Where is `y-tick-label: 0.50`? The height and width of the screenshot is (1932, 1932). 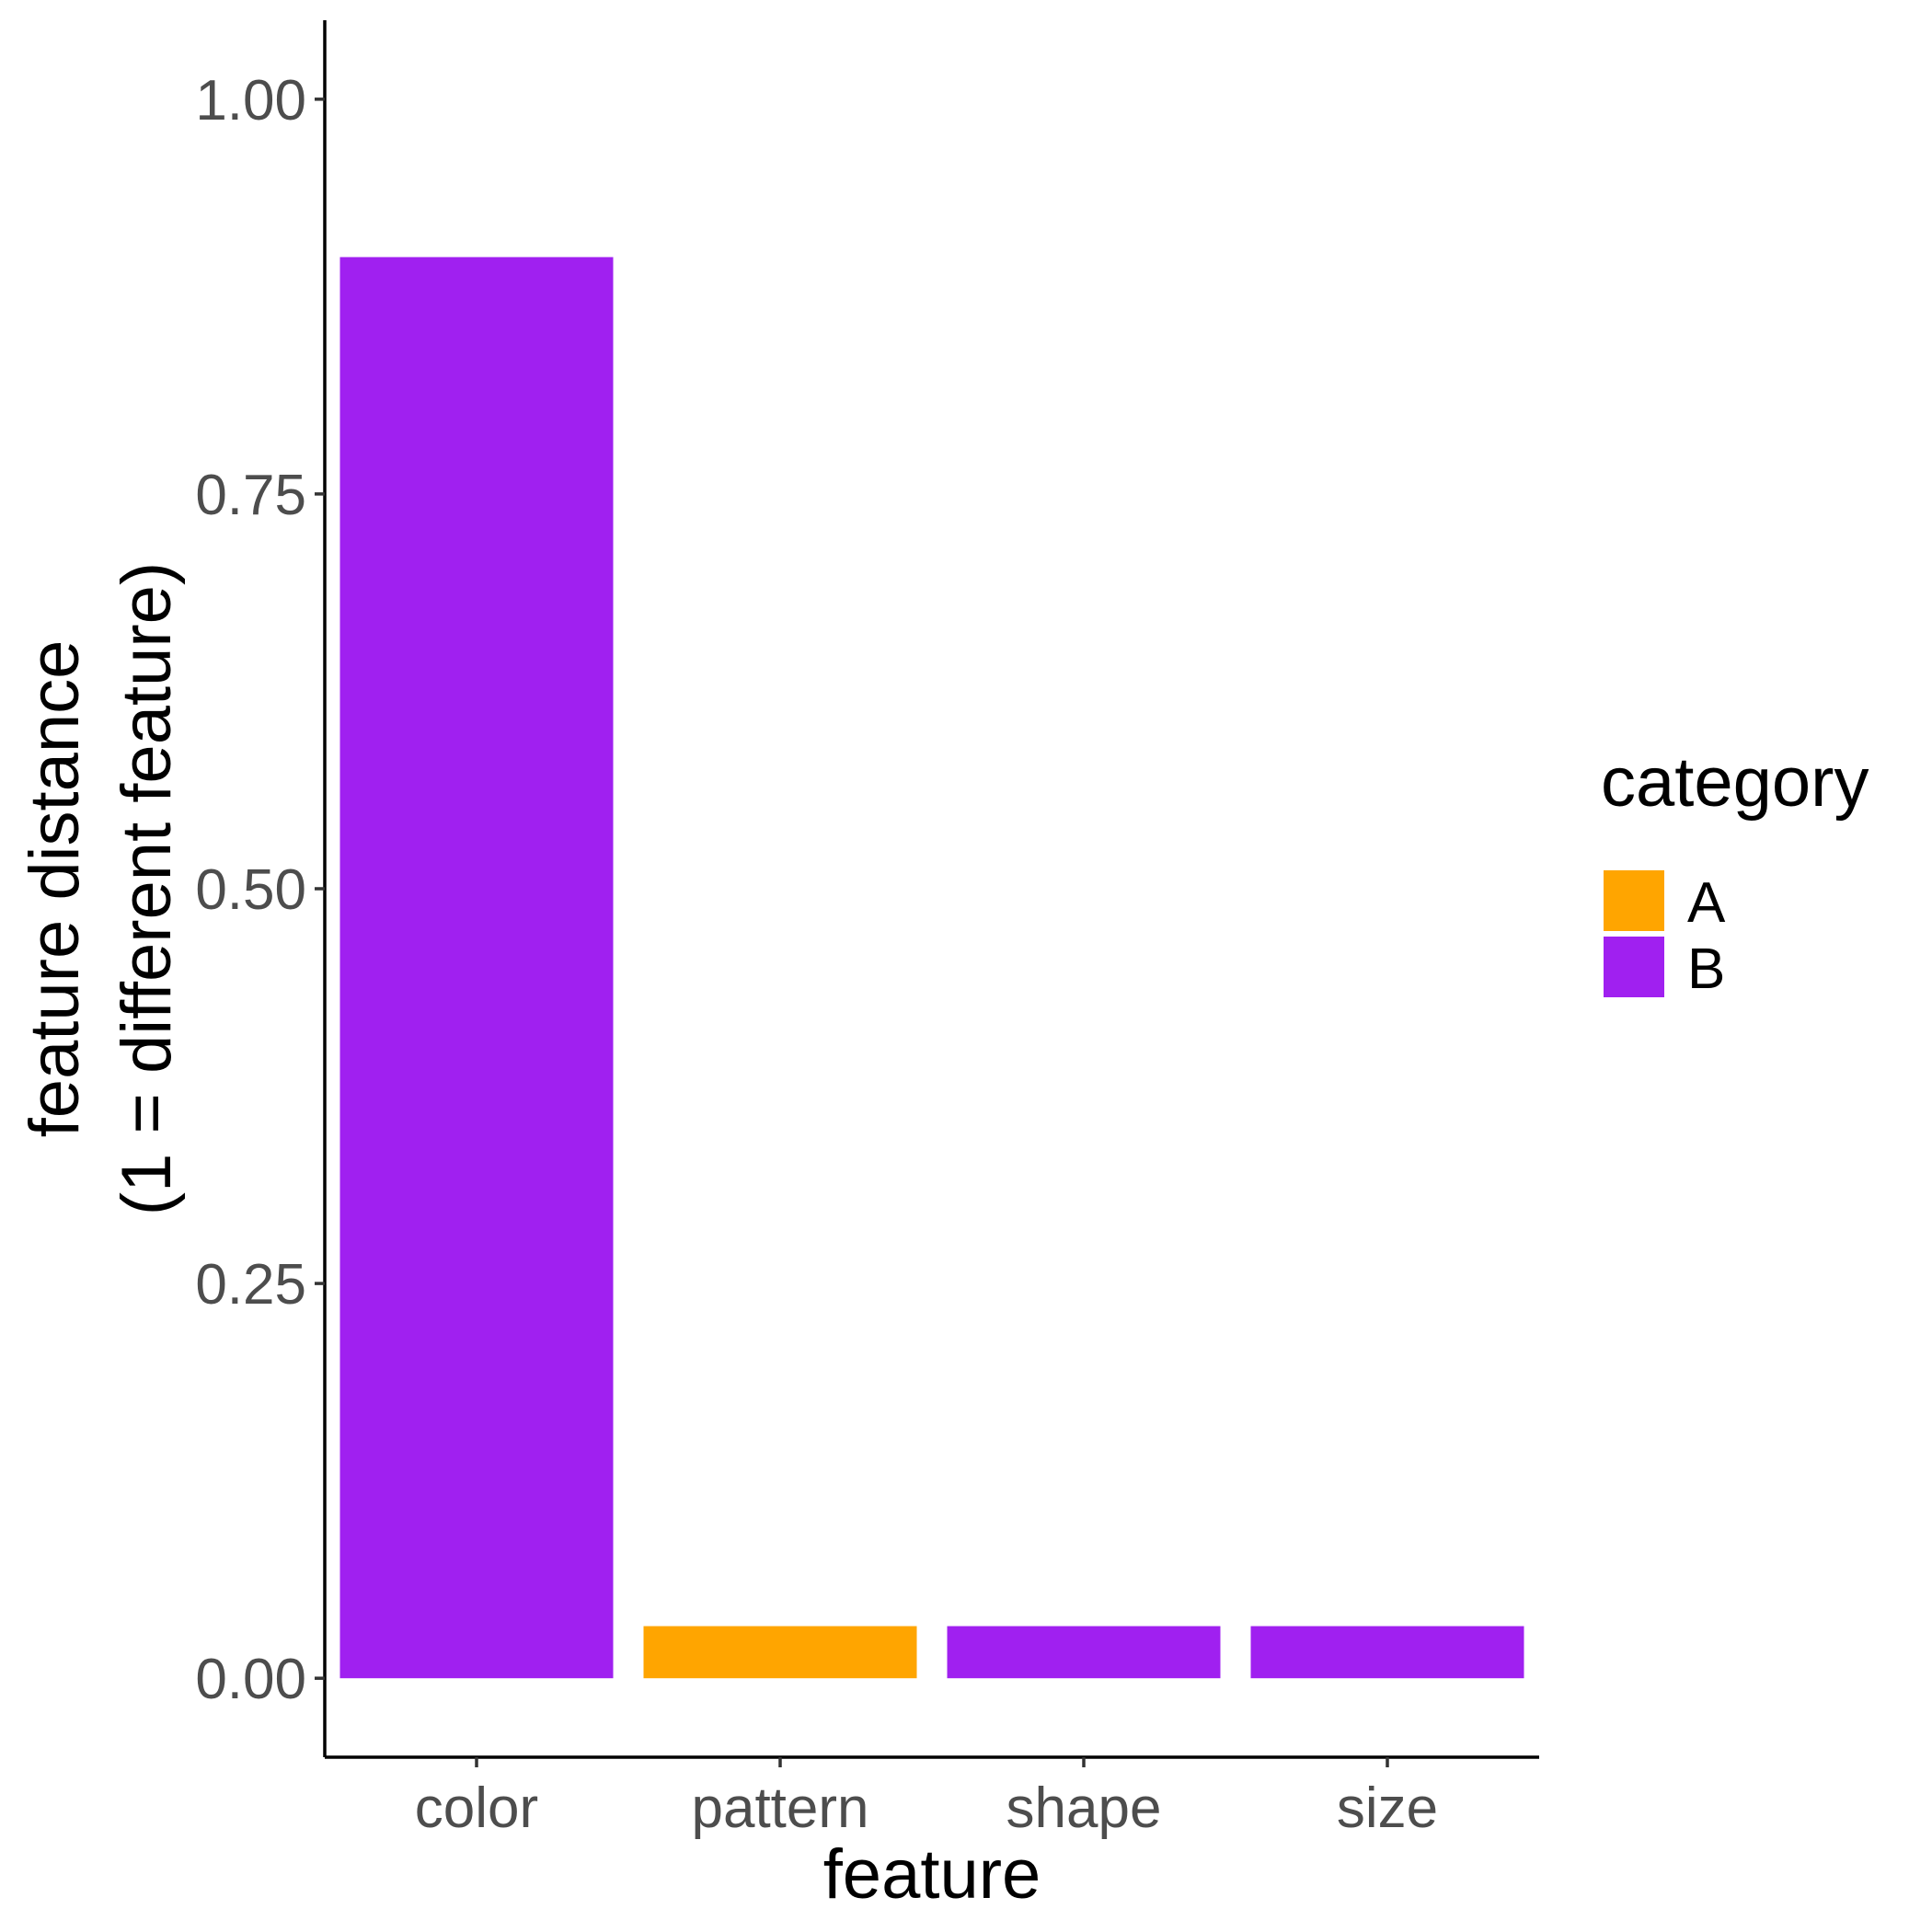
y-tick-label: 0.50 is located at coordinates (251, 890).